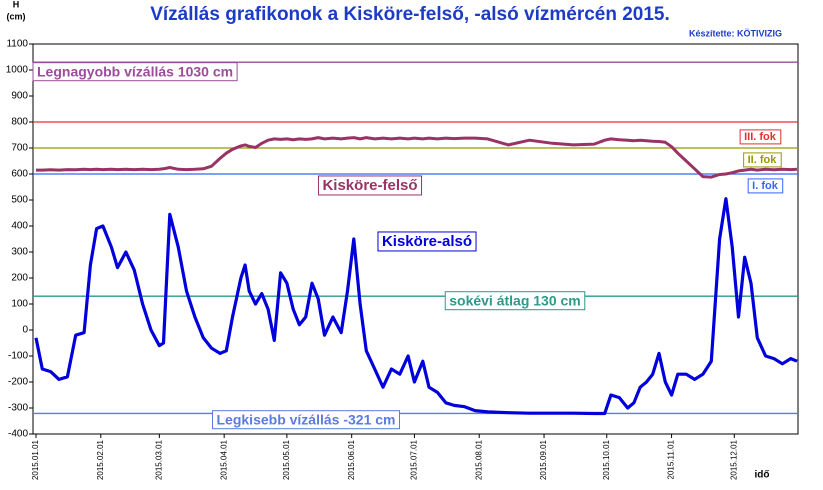 Image resolution: width=823 pixels, height=490 pixels. Describe the element at coordinates (19, 226) in the screenshot. I see `y-tick-label: 400` at that location.